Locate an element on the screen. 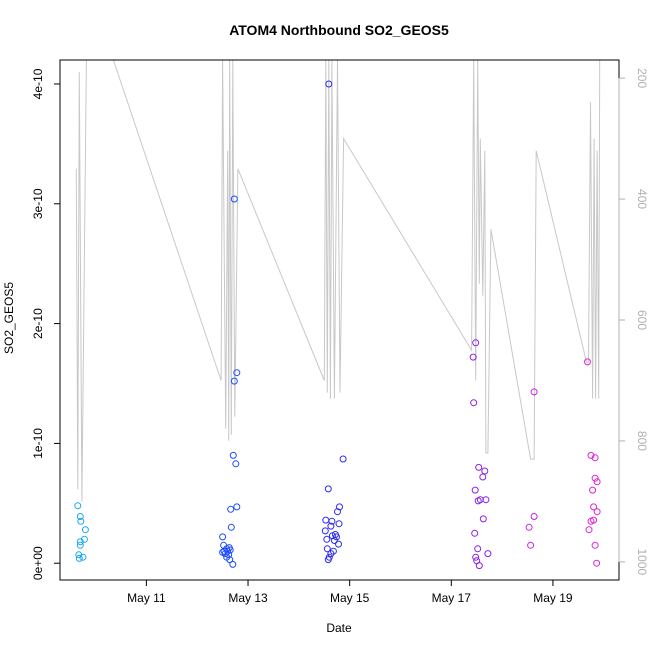 This screenshot has width=650, height=650. y2-tick-label: 800 is located at coordinates (642, 441).